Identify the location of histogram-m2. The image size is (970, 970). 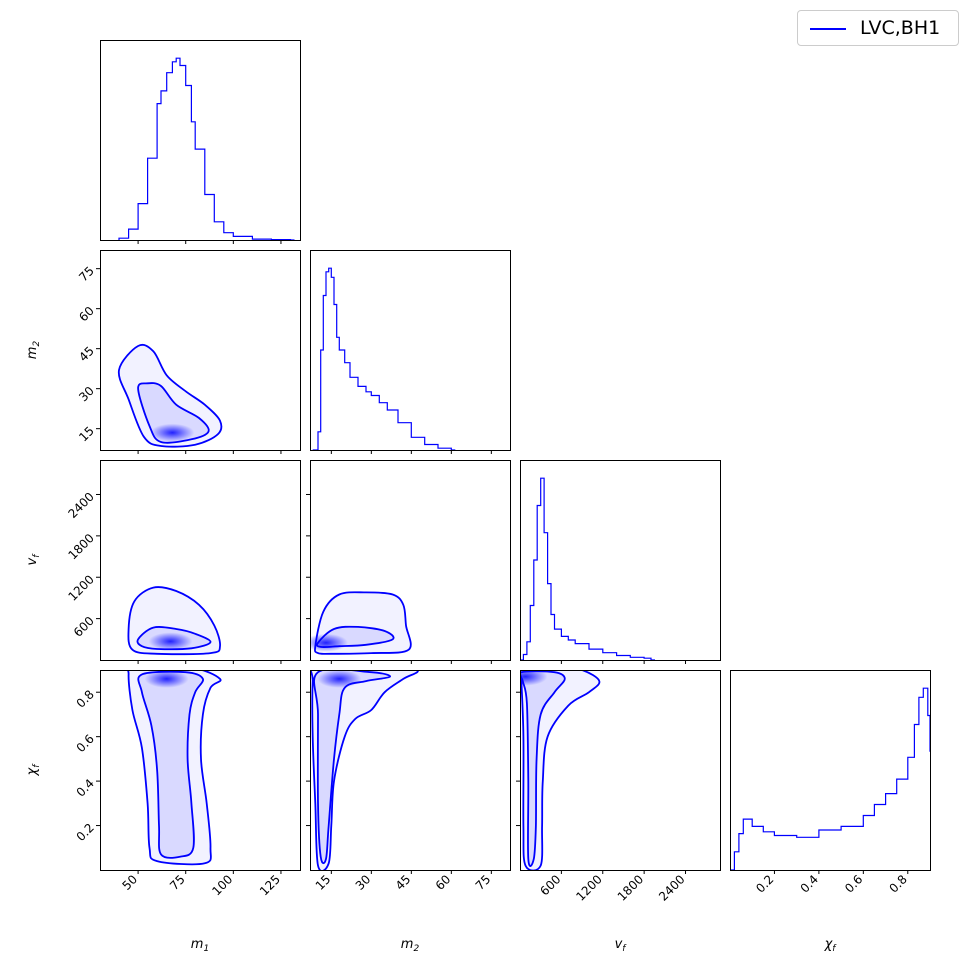
(384, 359).